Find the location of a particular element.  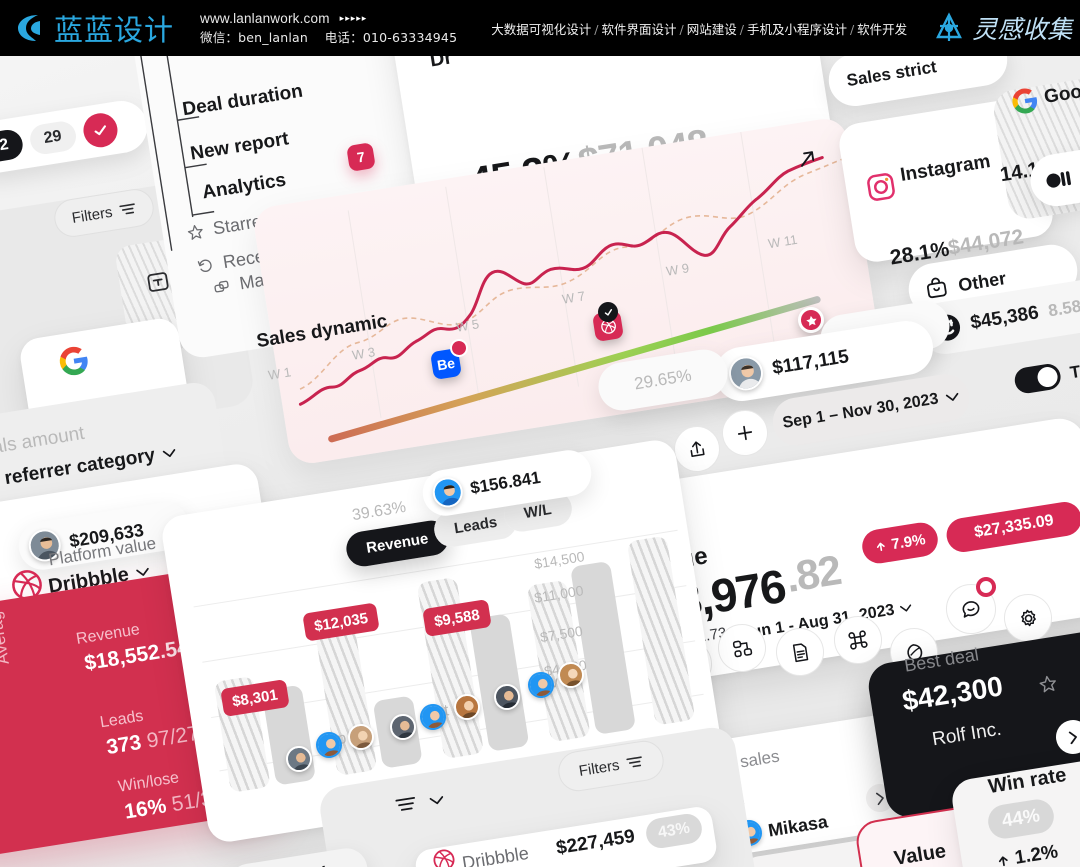

amount-117-pill: $117,115 is located at coordinates (824, 361).